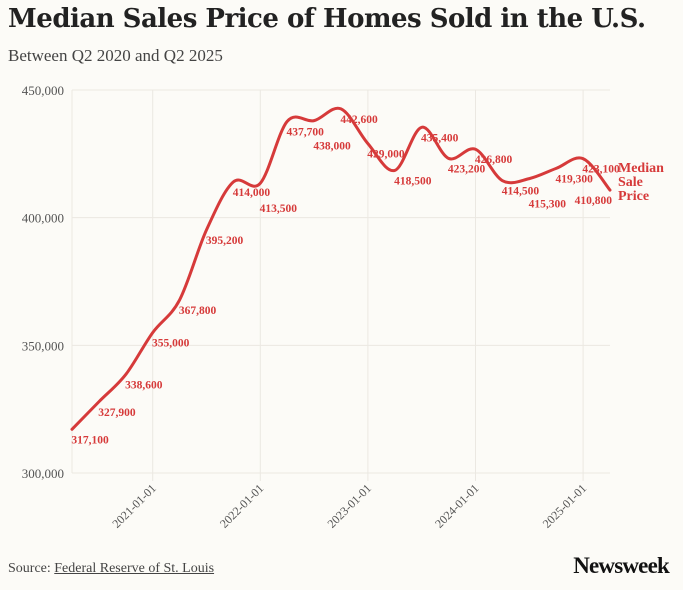 The width and height of the screenshot is (683, 590). What do you see at coordinates (117, 413) in the screenshot?
I see `data-label: 327,900` at bounding box center [117, 413].